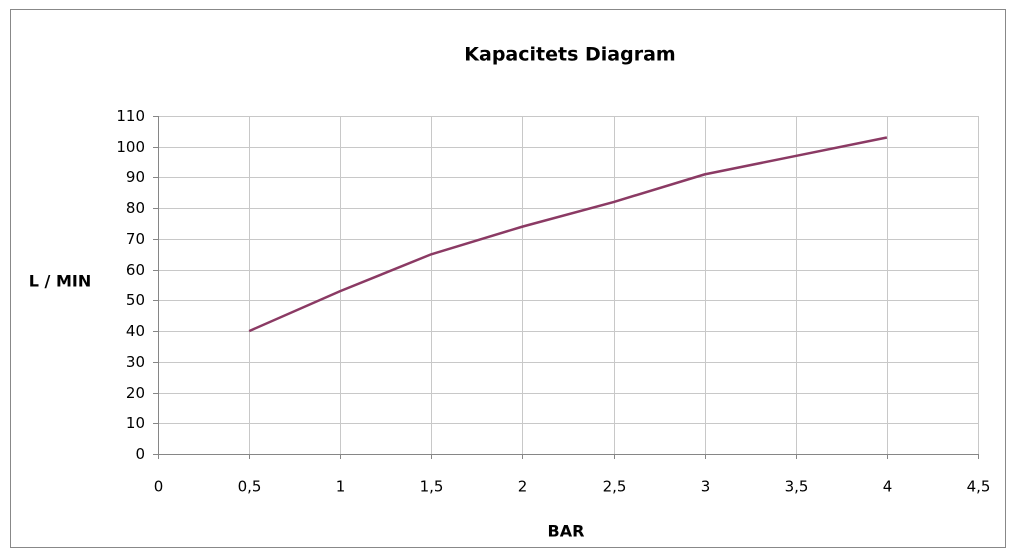  What do you see at coordinates (135, 208) in the screenshot?
I see `y-tick-label: 80` at bounding box center [135, 208].